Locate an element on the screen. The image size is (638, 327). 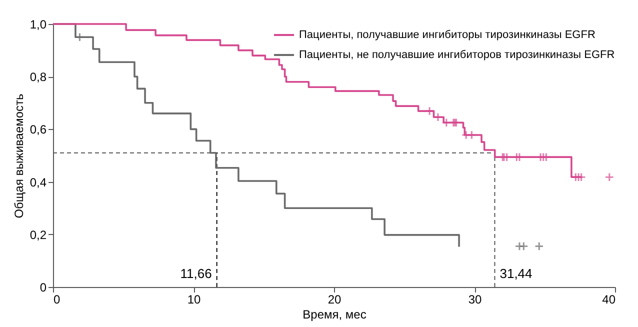
y-axis-title: Общая выживаемость is located at coordinates (19, 156).